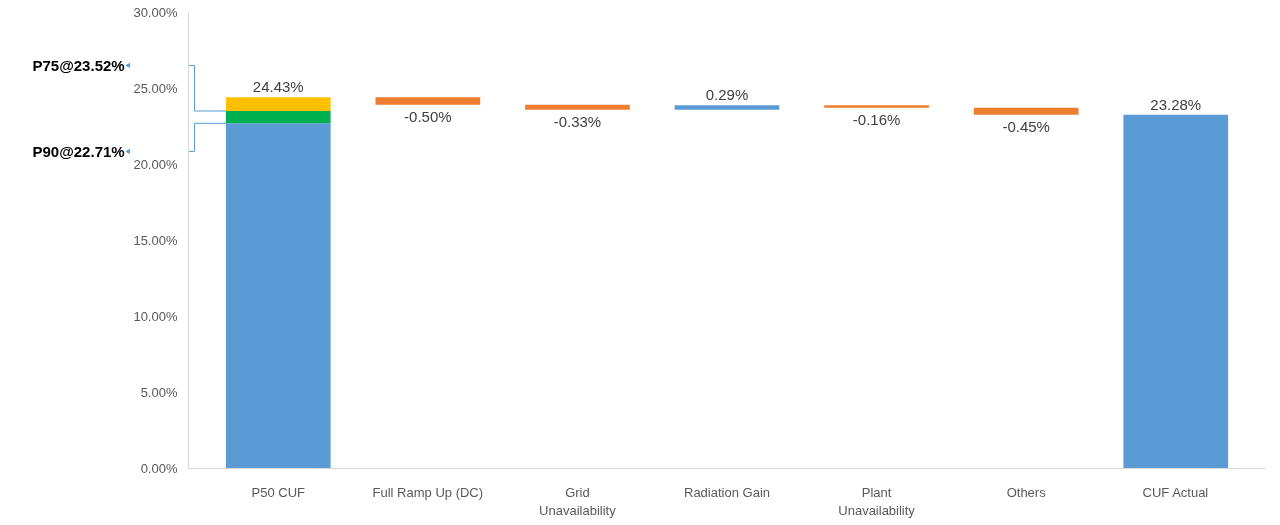 Image resolution: width=1280 pixels, height=525 pixels. I want to click on data-label: 23.28%, so click(1176, 104).